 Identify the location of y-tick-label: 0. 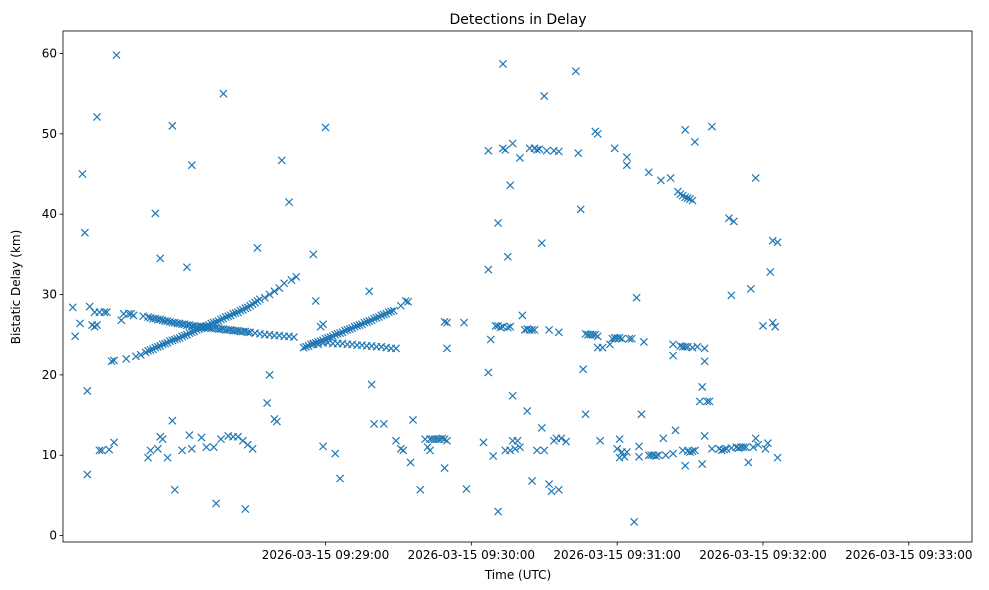
(53, 536).